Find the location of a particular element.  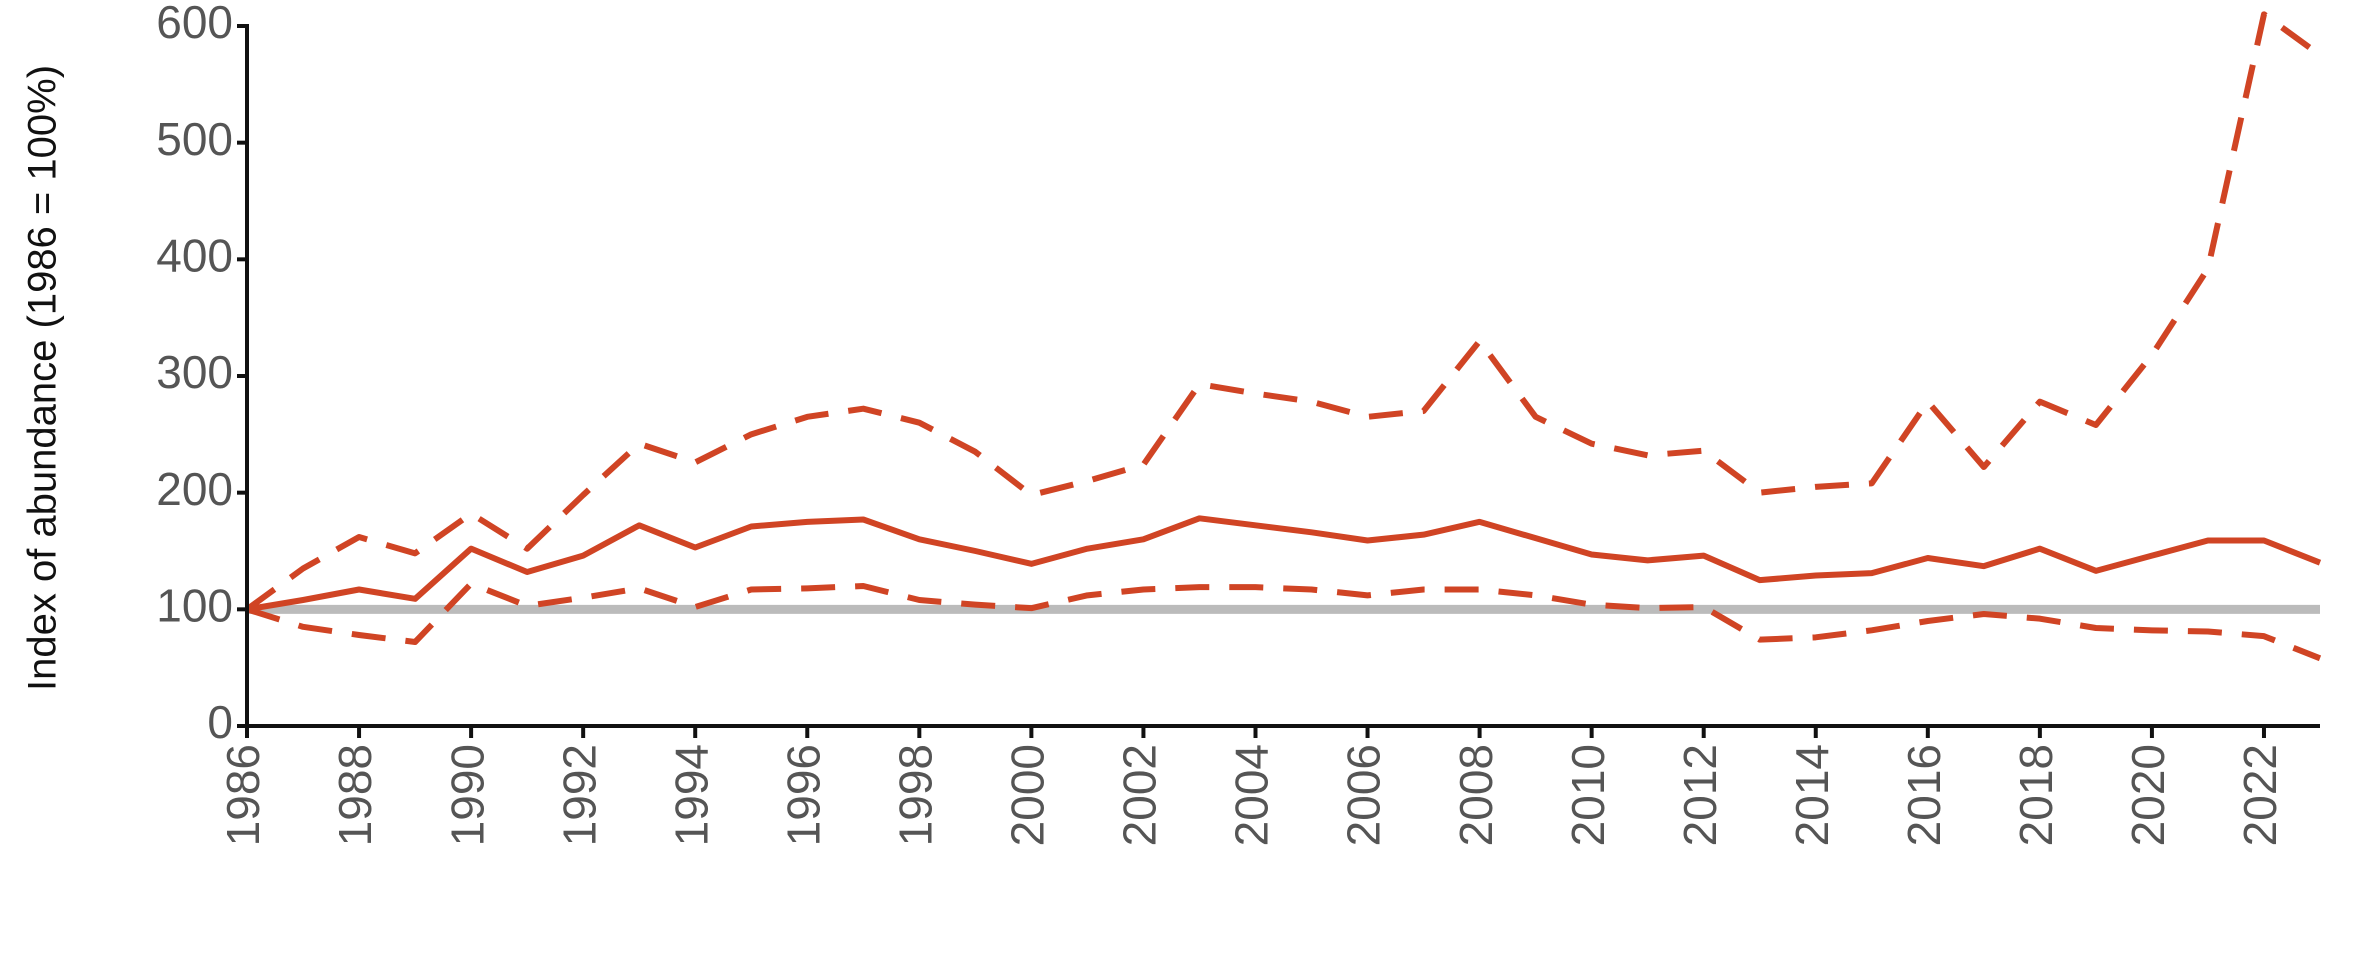

x-tick-label: 2002 is located at coordinates (1140, 795).